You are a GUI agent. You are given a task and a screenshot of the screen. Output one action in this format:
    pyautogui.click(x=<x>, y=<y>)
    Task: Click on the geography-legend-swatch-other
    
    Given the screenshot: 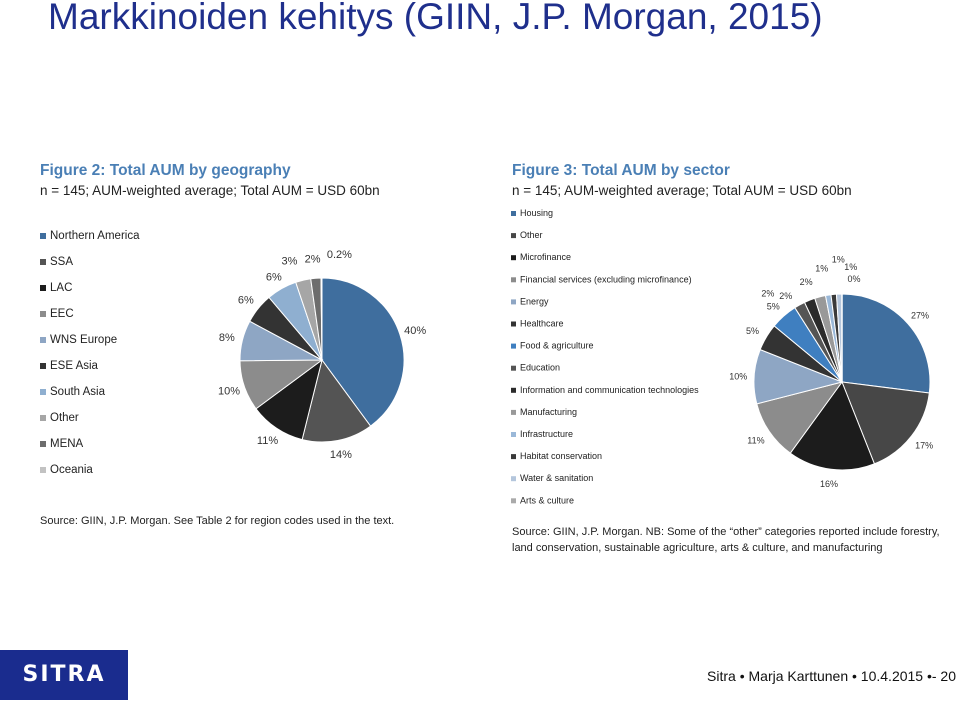 What is the action you would take?
    pyautogui.click(x=43, y=418)
    